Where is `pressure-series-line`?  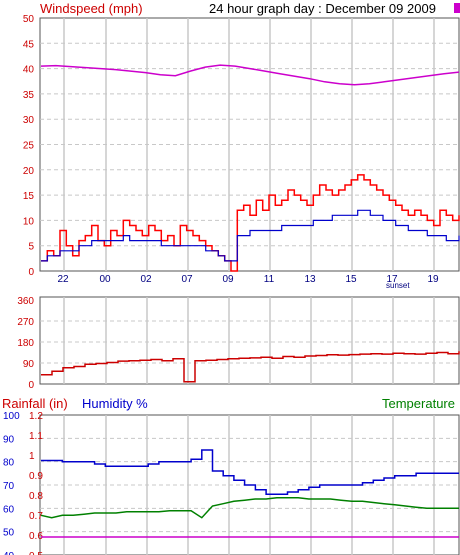
pressure-series-line is located at coordinates (250, 75).